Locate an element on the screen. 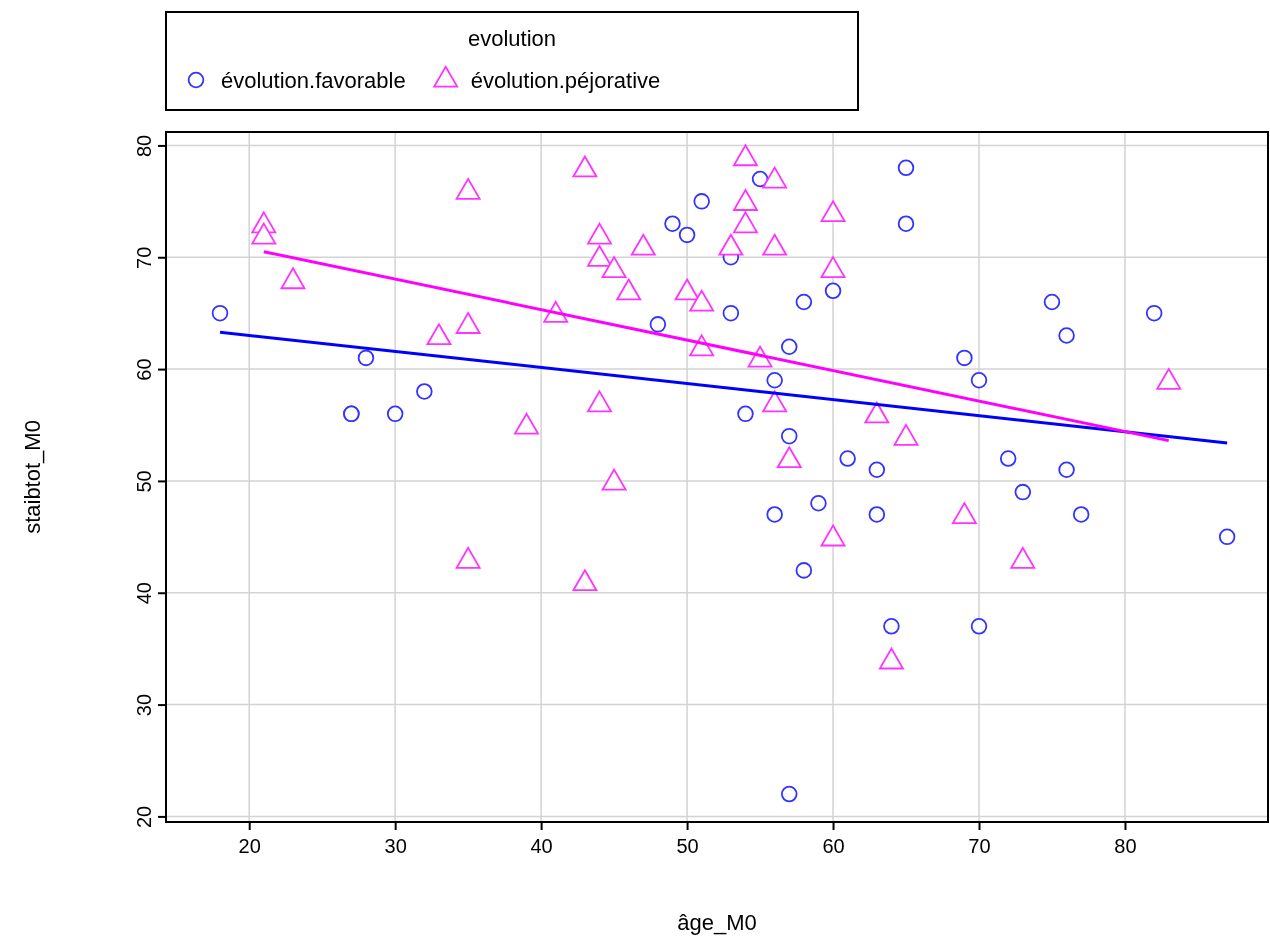 The height and width of the screenshot is (948, 1270). y-tick-label: 60 is located at coordinates (144, 369).